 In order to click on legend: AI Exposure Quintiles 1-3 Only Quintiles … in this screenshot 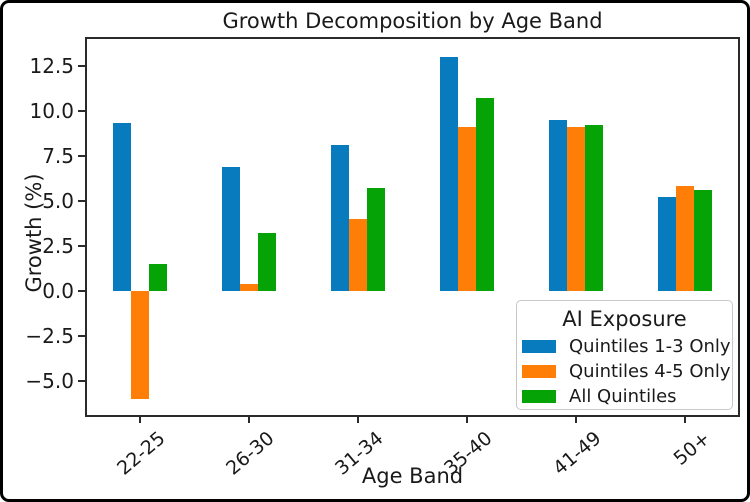, I will do `click(624, 355)`.